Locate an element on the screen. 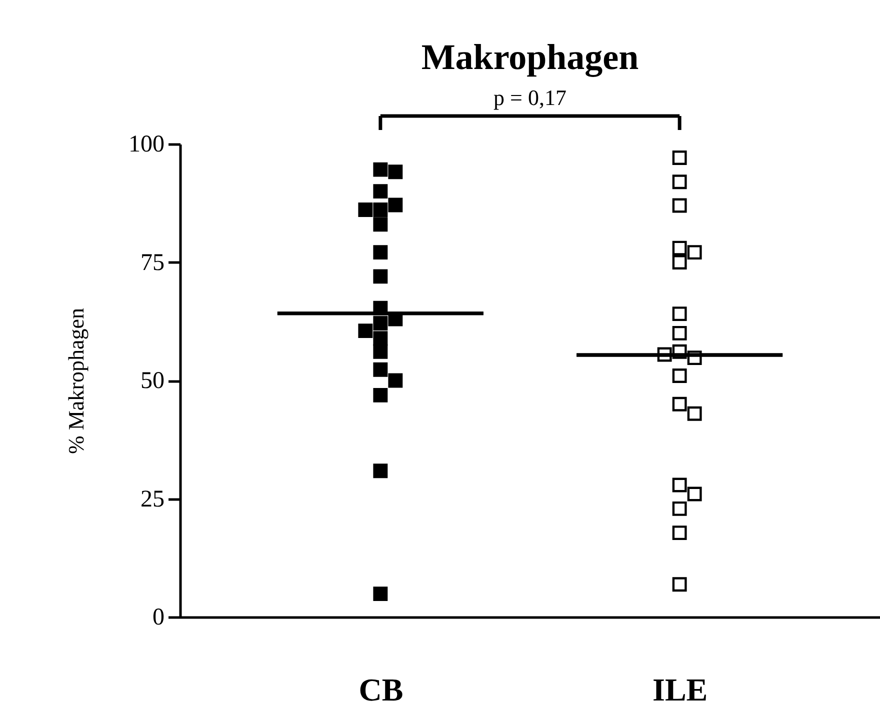 The height and width of the screenshot is (715, 880). text: p = 0,17 is located at coordinates (530, 97).